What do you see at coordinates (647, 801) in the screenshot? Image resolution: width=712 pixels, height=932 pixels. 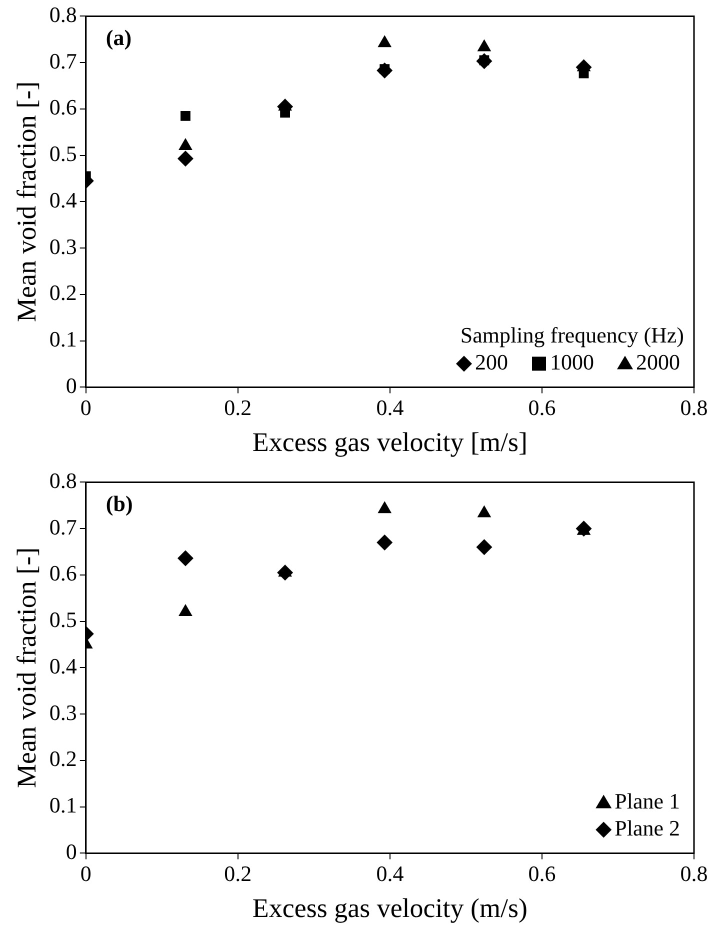 I see `legend-label: Plane 1` at bounding box center [647, 801].